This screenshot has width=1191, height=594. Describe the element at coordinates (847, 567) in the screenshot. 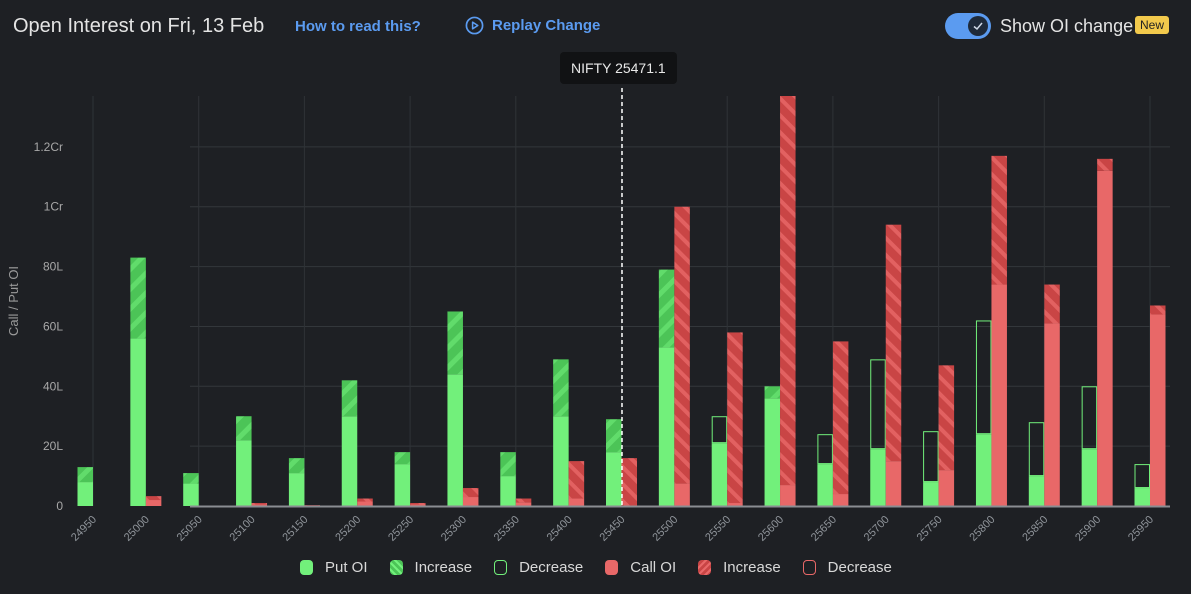

I see `legend-item-call-outline: Decrease` at that location.